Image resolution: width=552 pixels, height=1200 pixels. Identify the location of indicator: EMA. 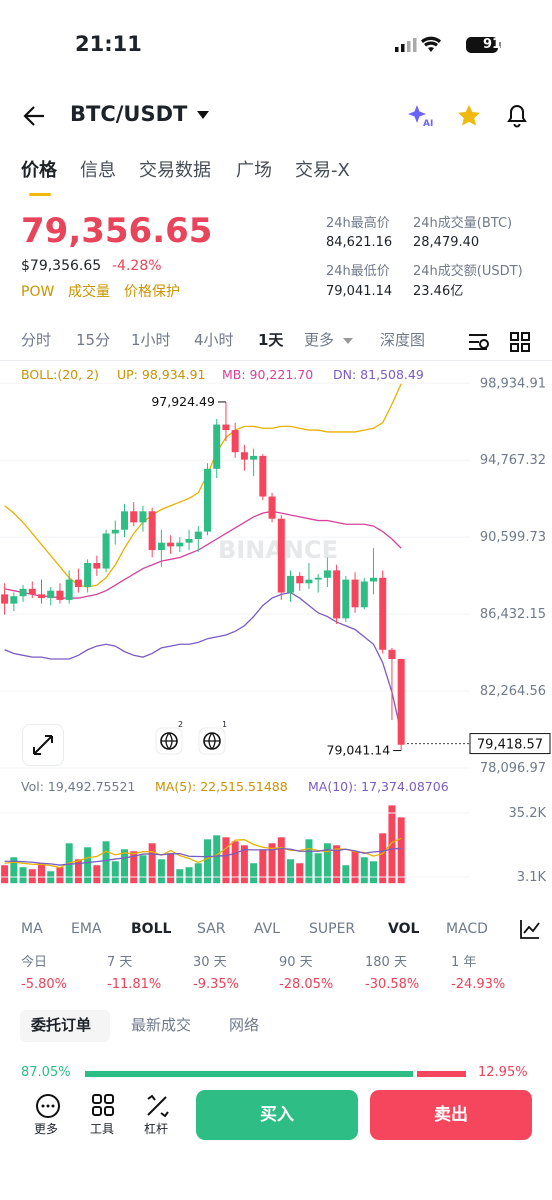
(86, 929).